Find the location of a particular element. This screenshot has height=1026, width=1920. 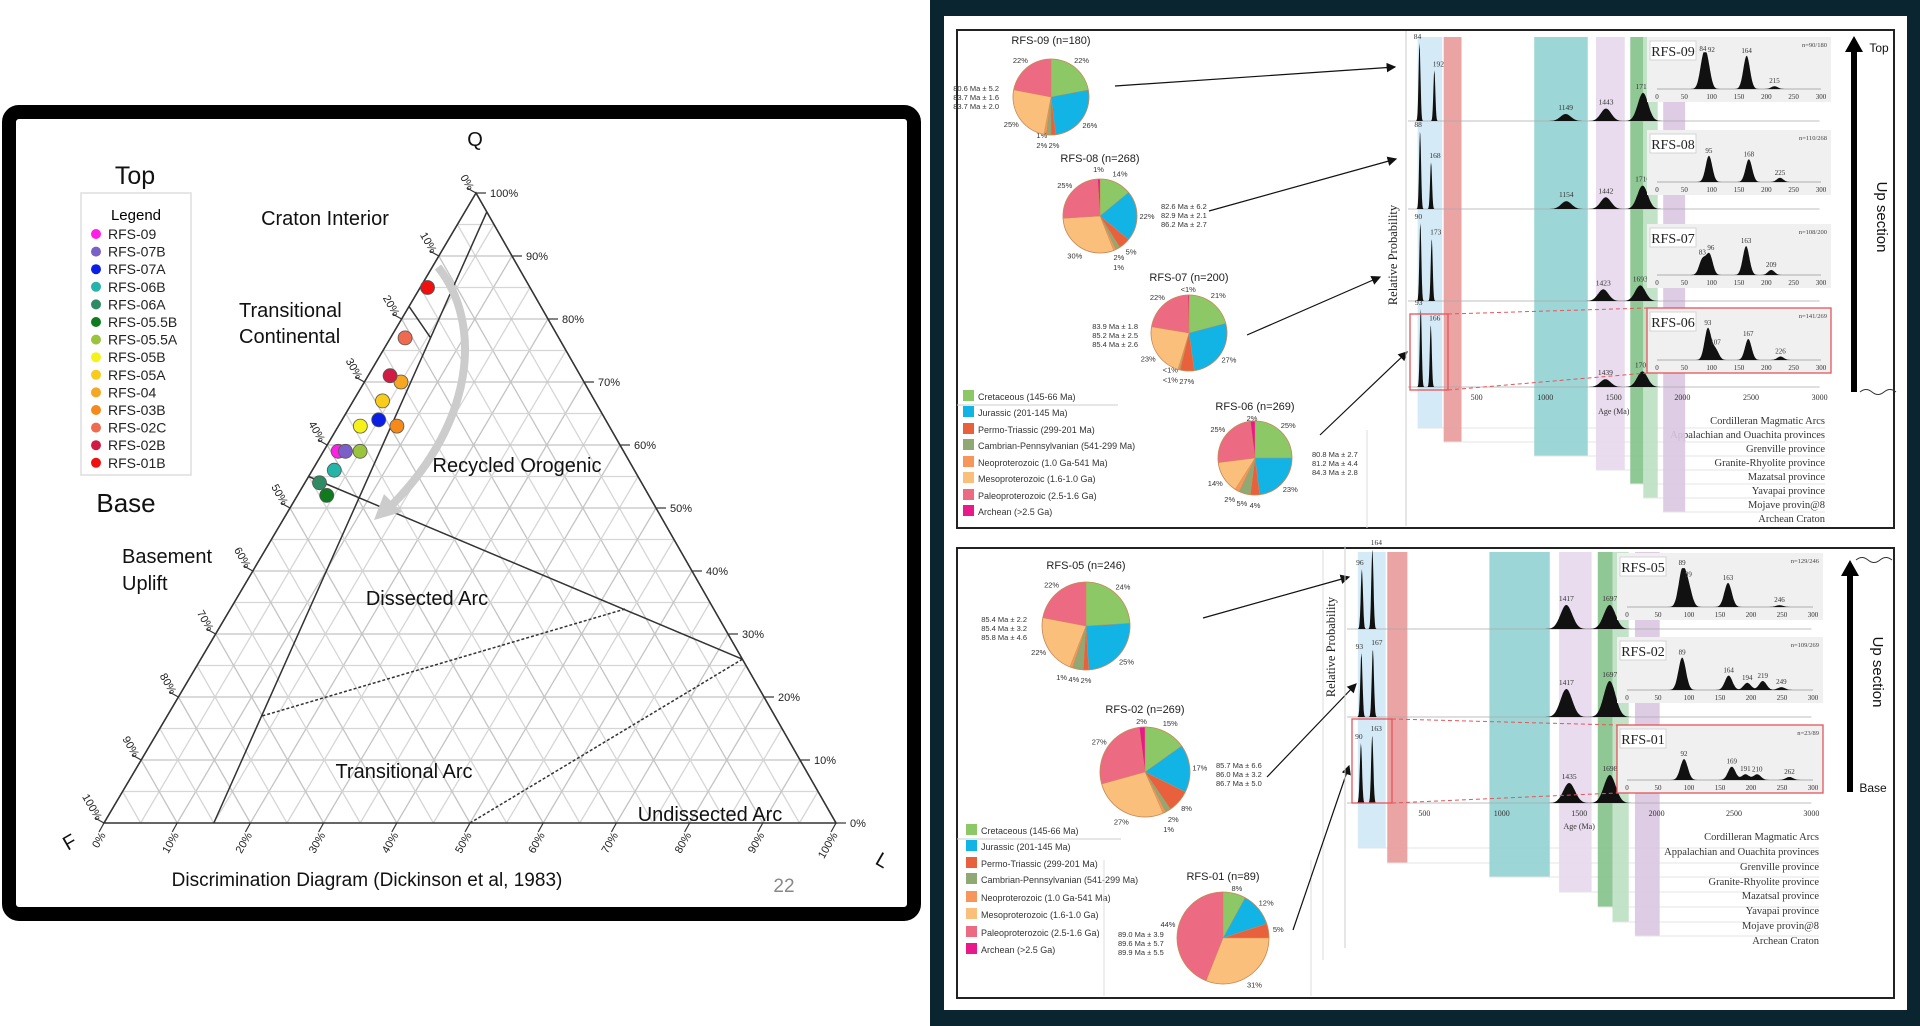

pie-legend-item: Paleoproterozoic (2.5-1.6 Ga) is located at coordinates (1033, 932).